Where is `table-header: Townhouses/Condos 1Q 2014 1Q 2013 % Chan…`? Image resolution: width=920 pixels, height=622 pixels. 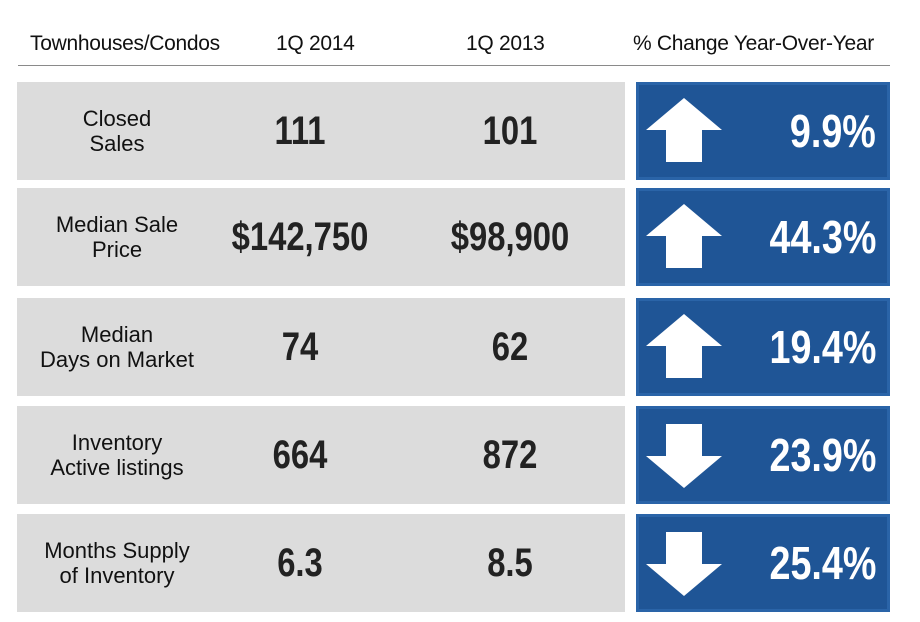
table-header: Townhouses/Condos 1Q 2014 1Q 2013 % Chan… is located at coordinates (460, 47).